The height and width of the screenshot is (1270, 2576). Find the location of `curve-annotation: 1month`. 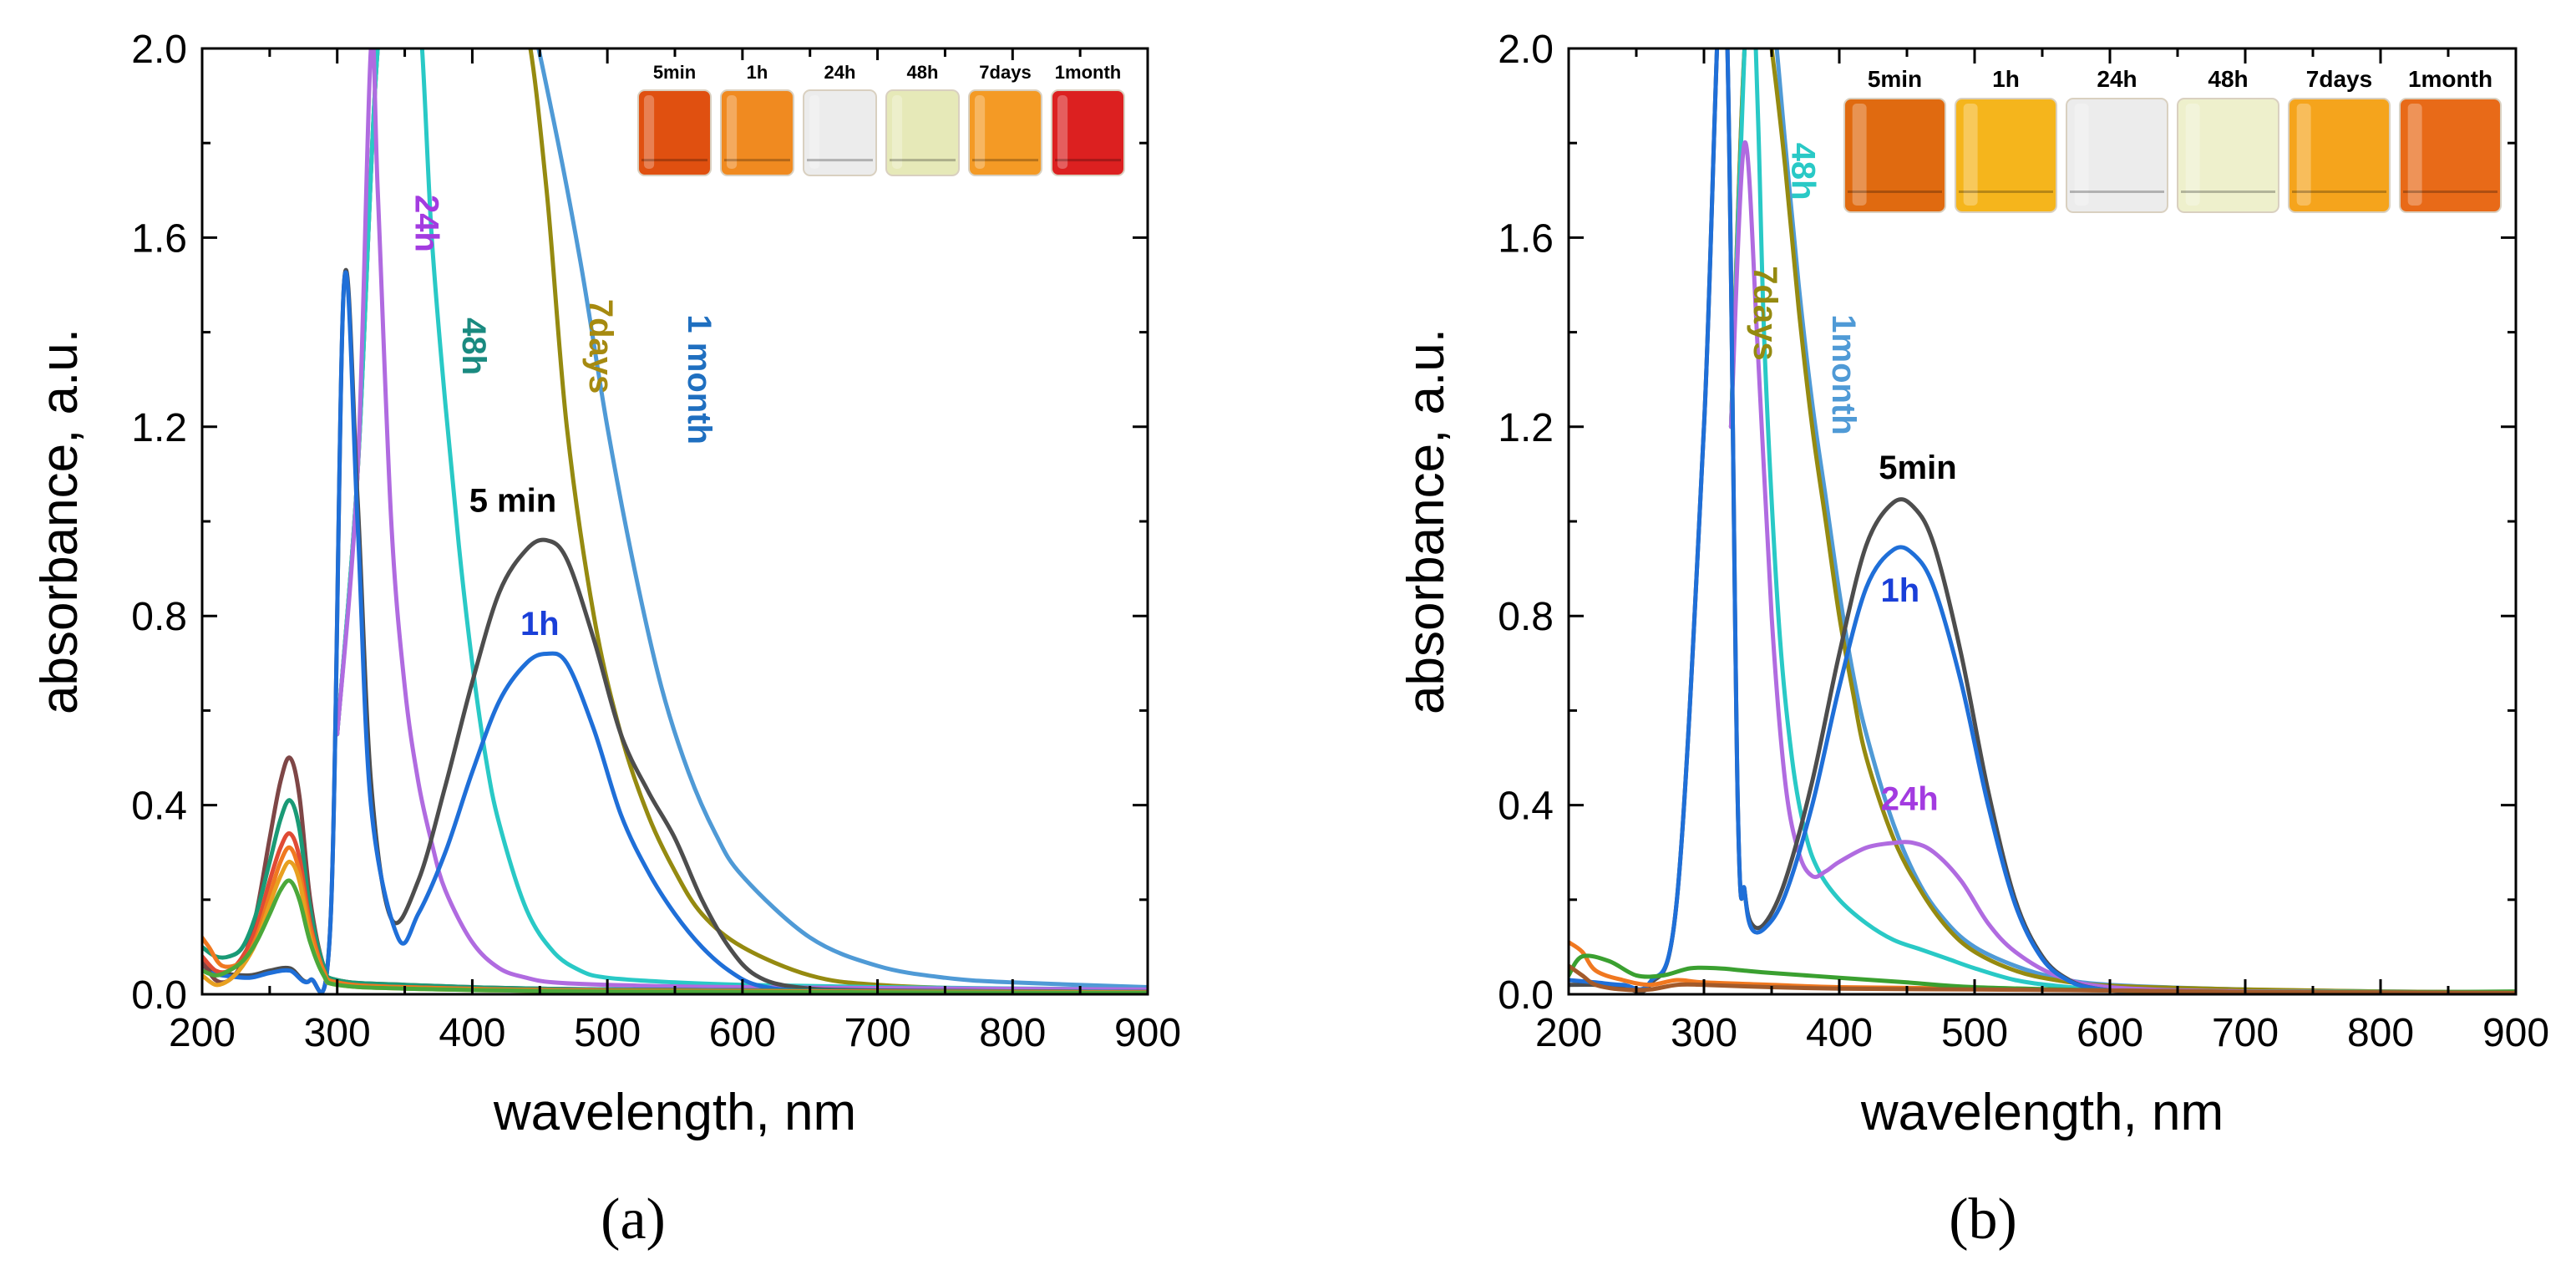

curve-annotation: 1month is located at coordinates (1843, 374).